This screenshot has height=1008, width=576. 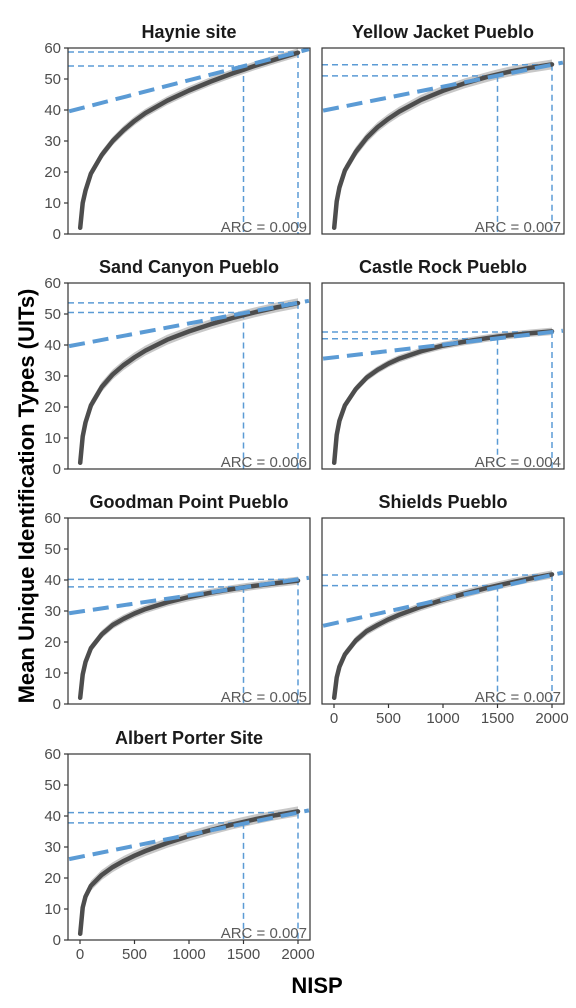 What do you see at coordinates (264, 462) in the screenshot?
I see `arc-label: ARC = 0.006` at bounding box center [264, 462].